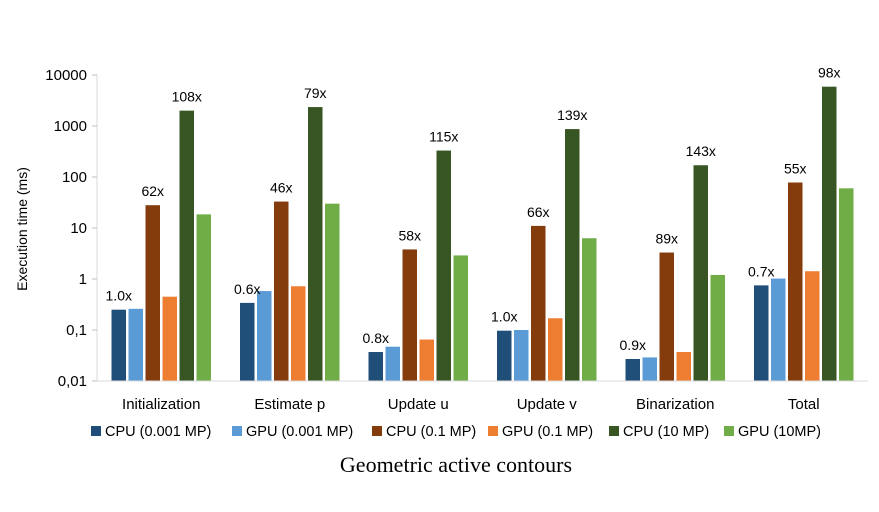 The width and height of the screenshot is (879, 512). I want to click on data-label: 79x, so click(315, 93).